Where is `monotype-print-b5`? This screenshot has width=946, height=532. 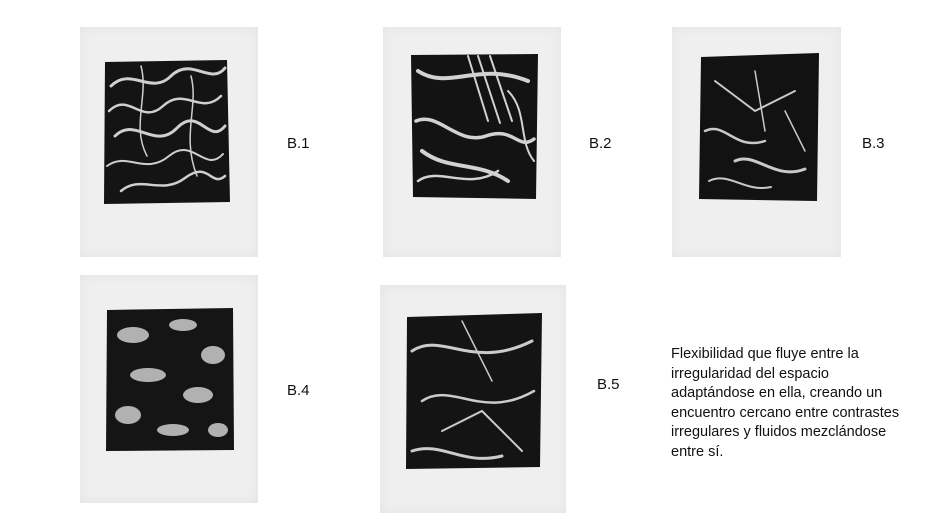 monotype-print-b5 is located at coordinates (474, 391).